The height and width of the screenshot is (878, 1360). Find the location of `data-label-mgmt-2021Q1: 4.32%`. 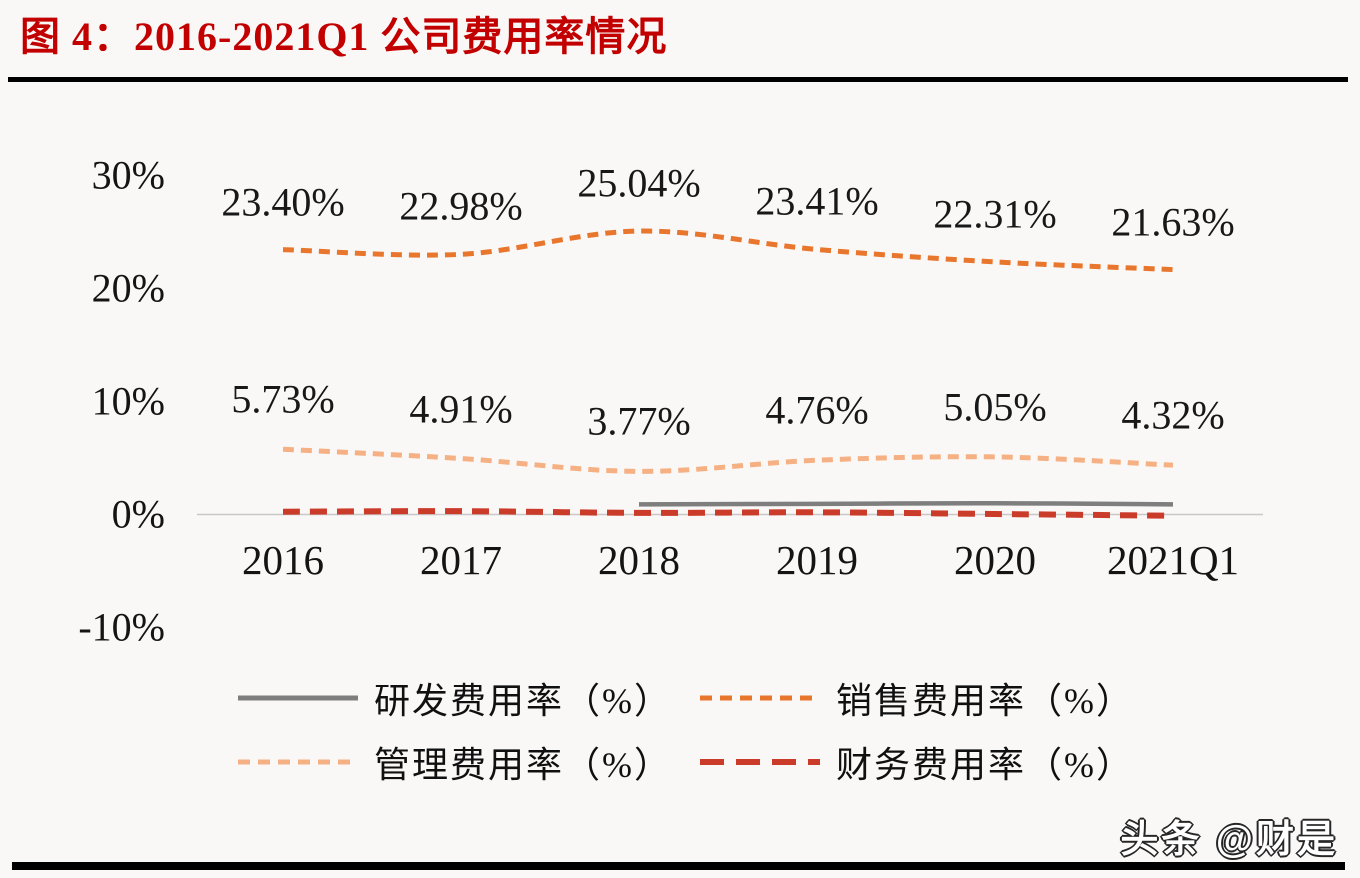

data-label-mgmt-2021Q1: 4.32% is located at coordinates (1173, 415).